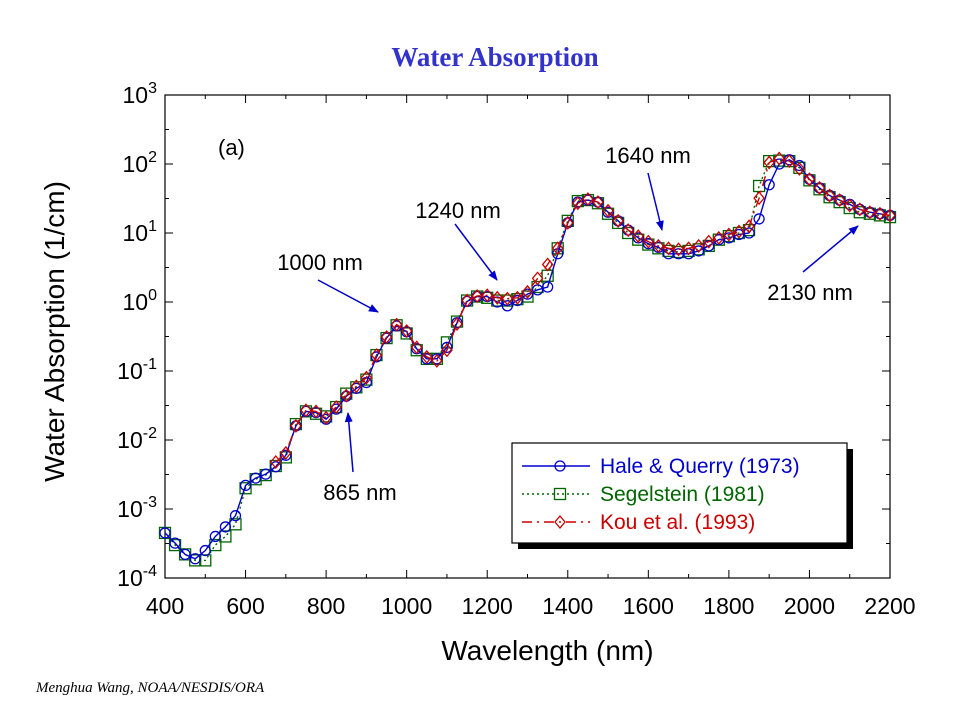 This screenshot has width=960, height=720. I want to click on annotation-label: 2130 nm, so click(810, 292).